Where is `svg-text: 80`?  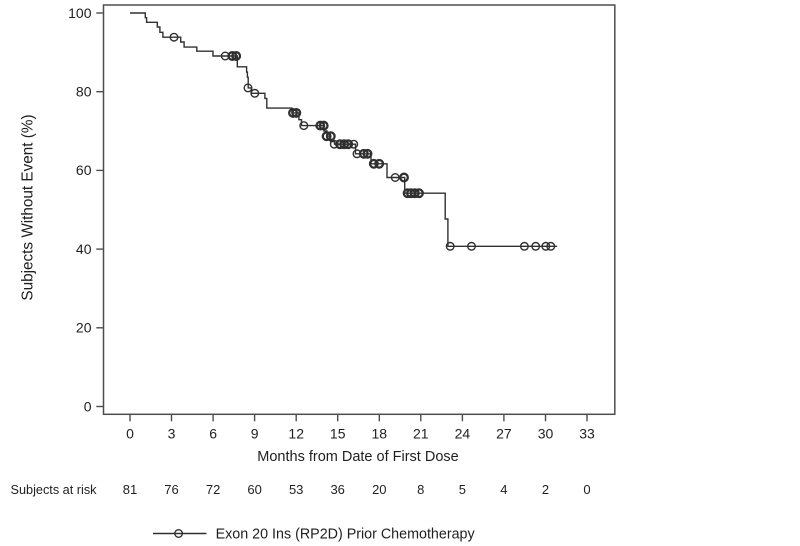 svg-text: 80 is located at coordinates (84, 92).